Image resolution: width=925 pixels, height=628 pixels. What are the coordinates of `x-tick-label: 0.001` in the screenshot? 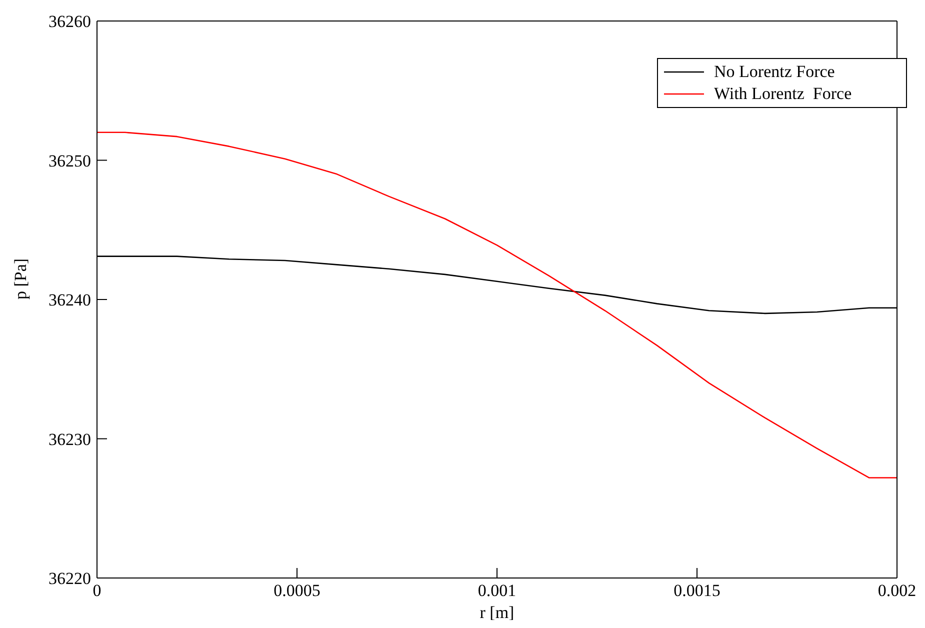 It's located at (497, 590).